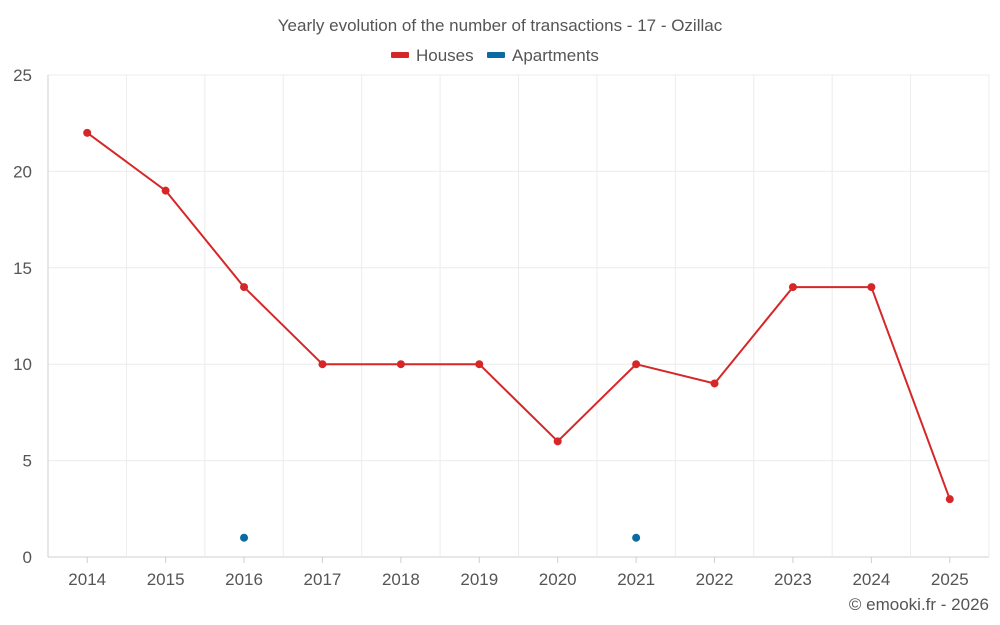 This screenshot has height=625, width=1000. I want to click on x-tick-label: 2022, so click(715, 579).